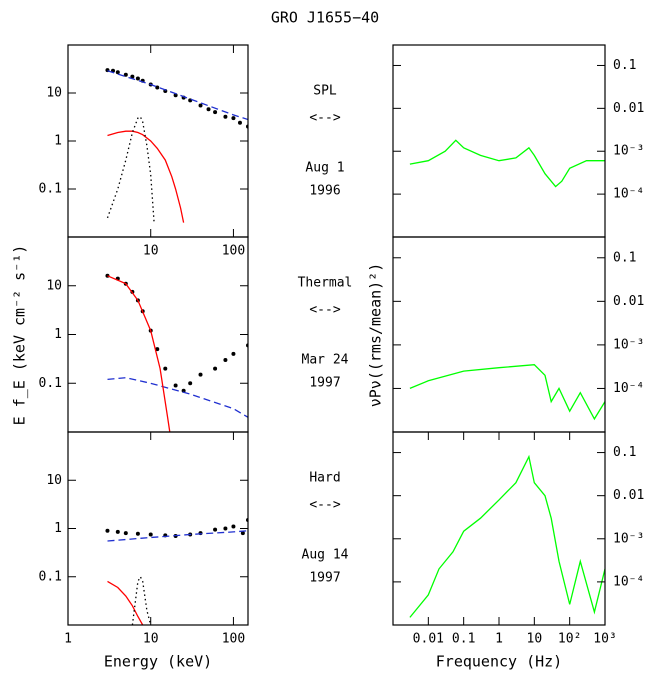  Describe the element at coordinates (324, 168) in the screenshot. I see `state-annotation: Aug 1` at that location.